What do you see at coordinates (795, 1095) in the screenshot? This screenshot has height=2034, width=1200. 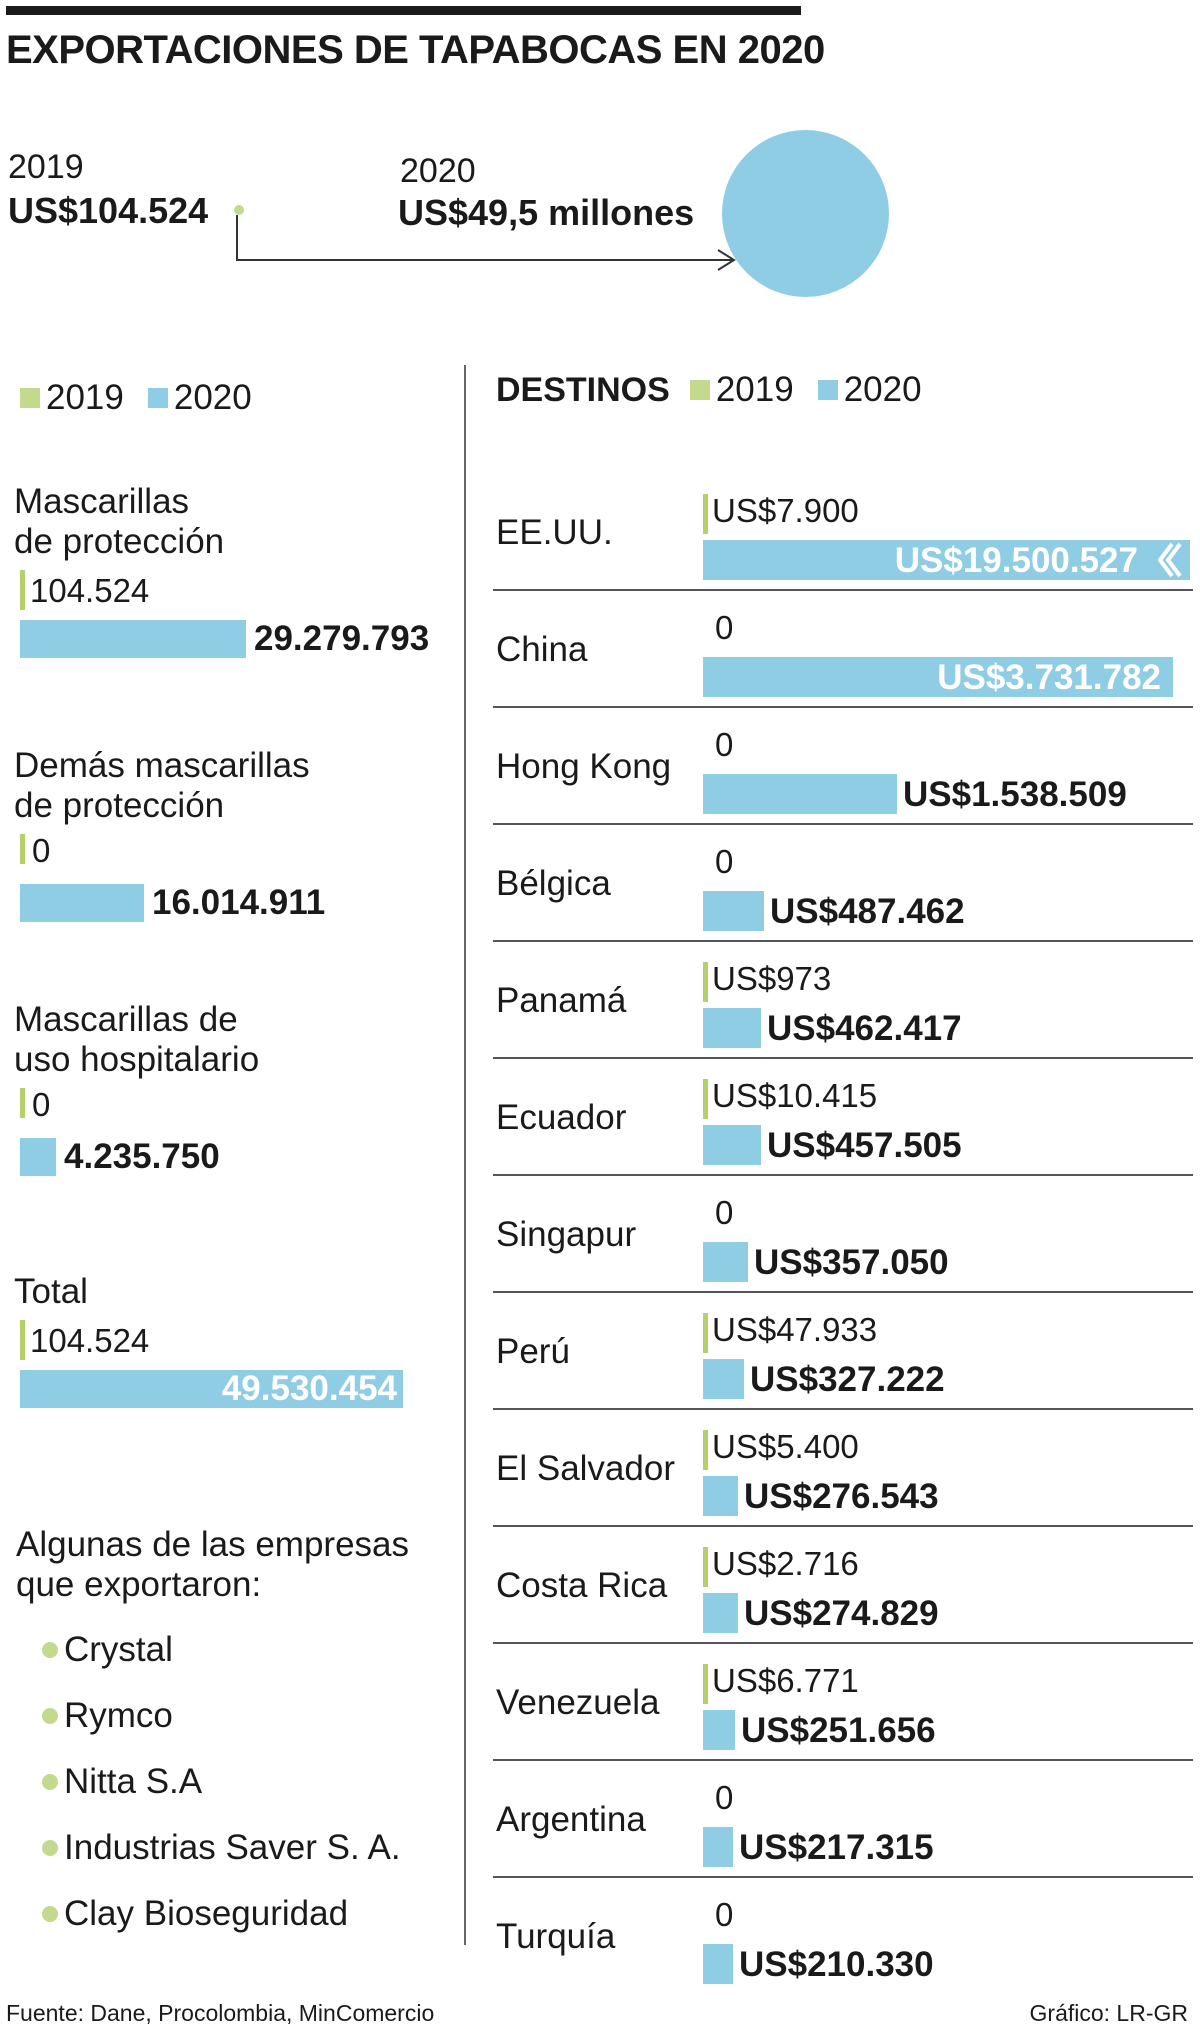 I see `value-label-2019: US$10.415` at bounding box center [795, 1095].